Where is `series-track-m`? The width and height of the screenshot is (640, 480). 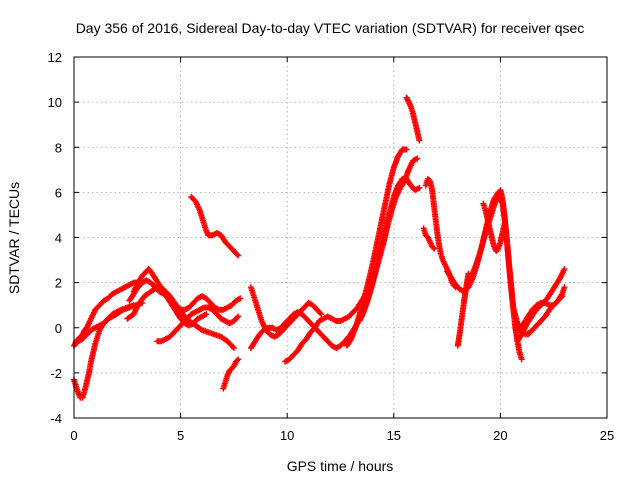 series-track-m is located at coordinates (376, 247).